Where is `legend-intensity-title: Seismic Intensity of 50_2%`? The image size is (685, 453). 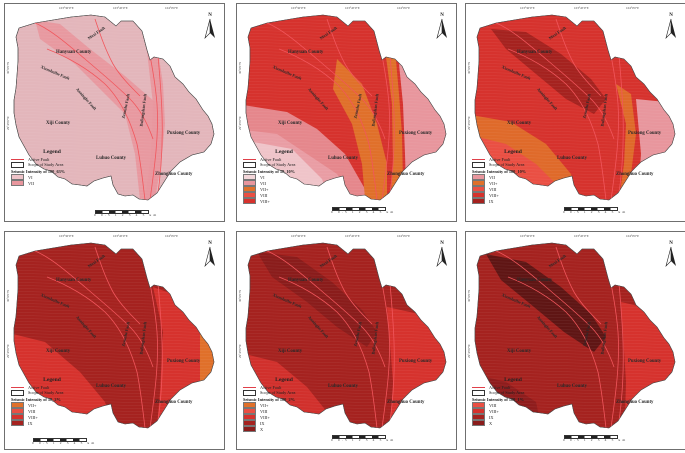 legend-intensity-title: Seismic Intensity of 50_2% is located at coordinates (36, 399).